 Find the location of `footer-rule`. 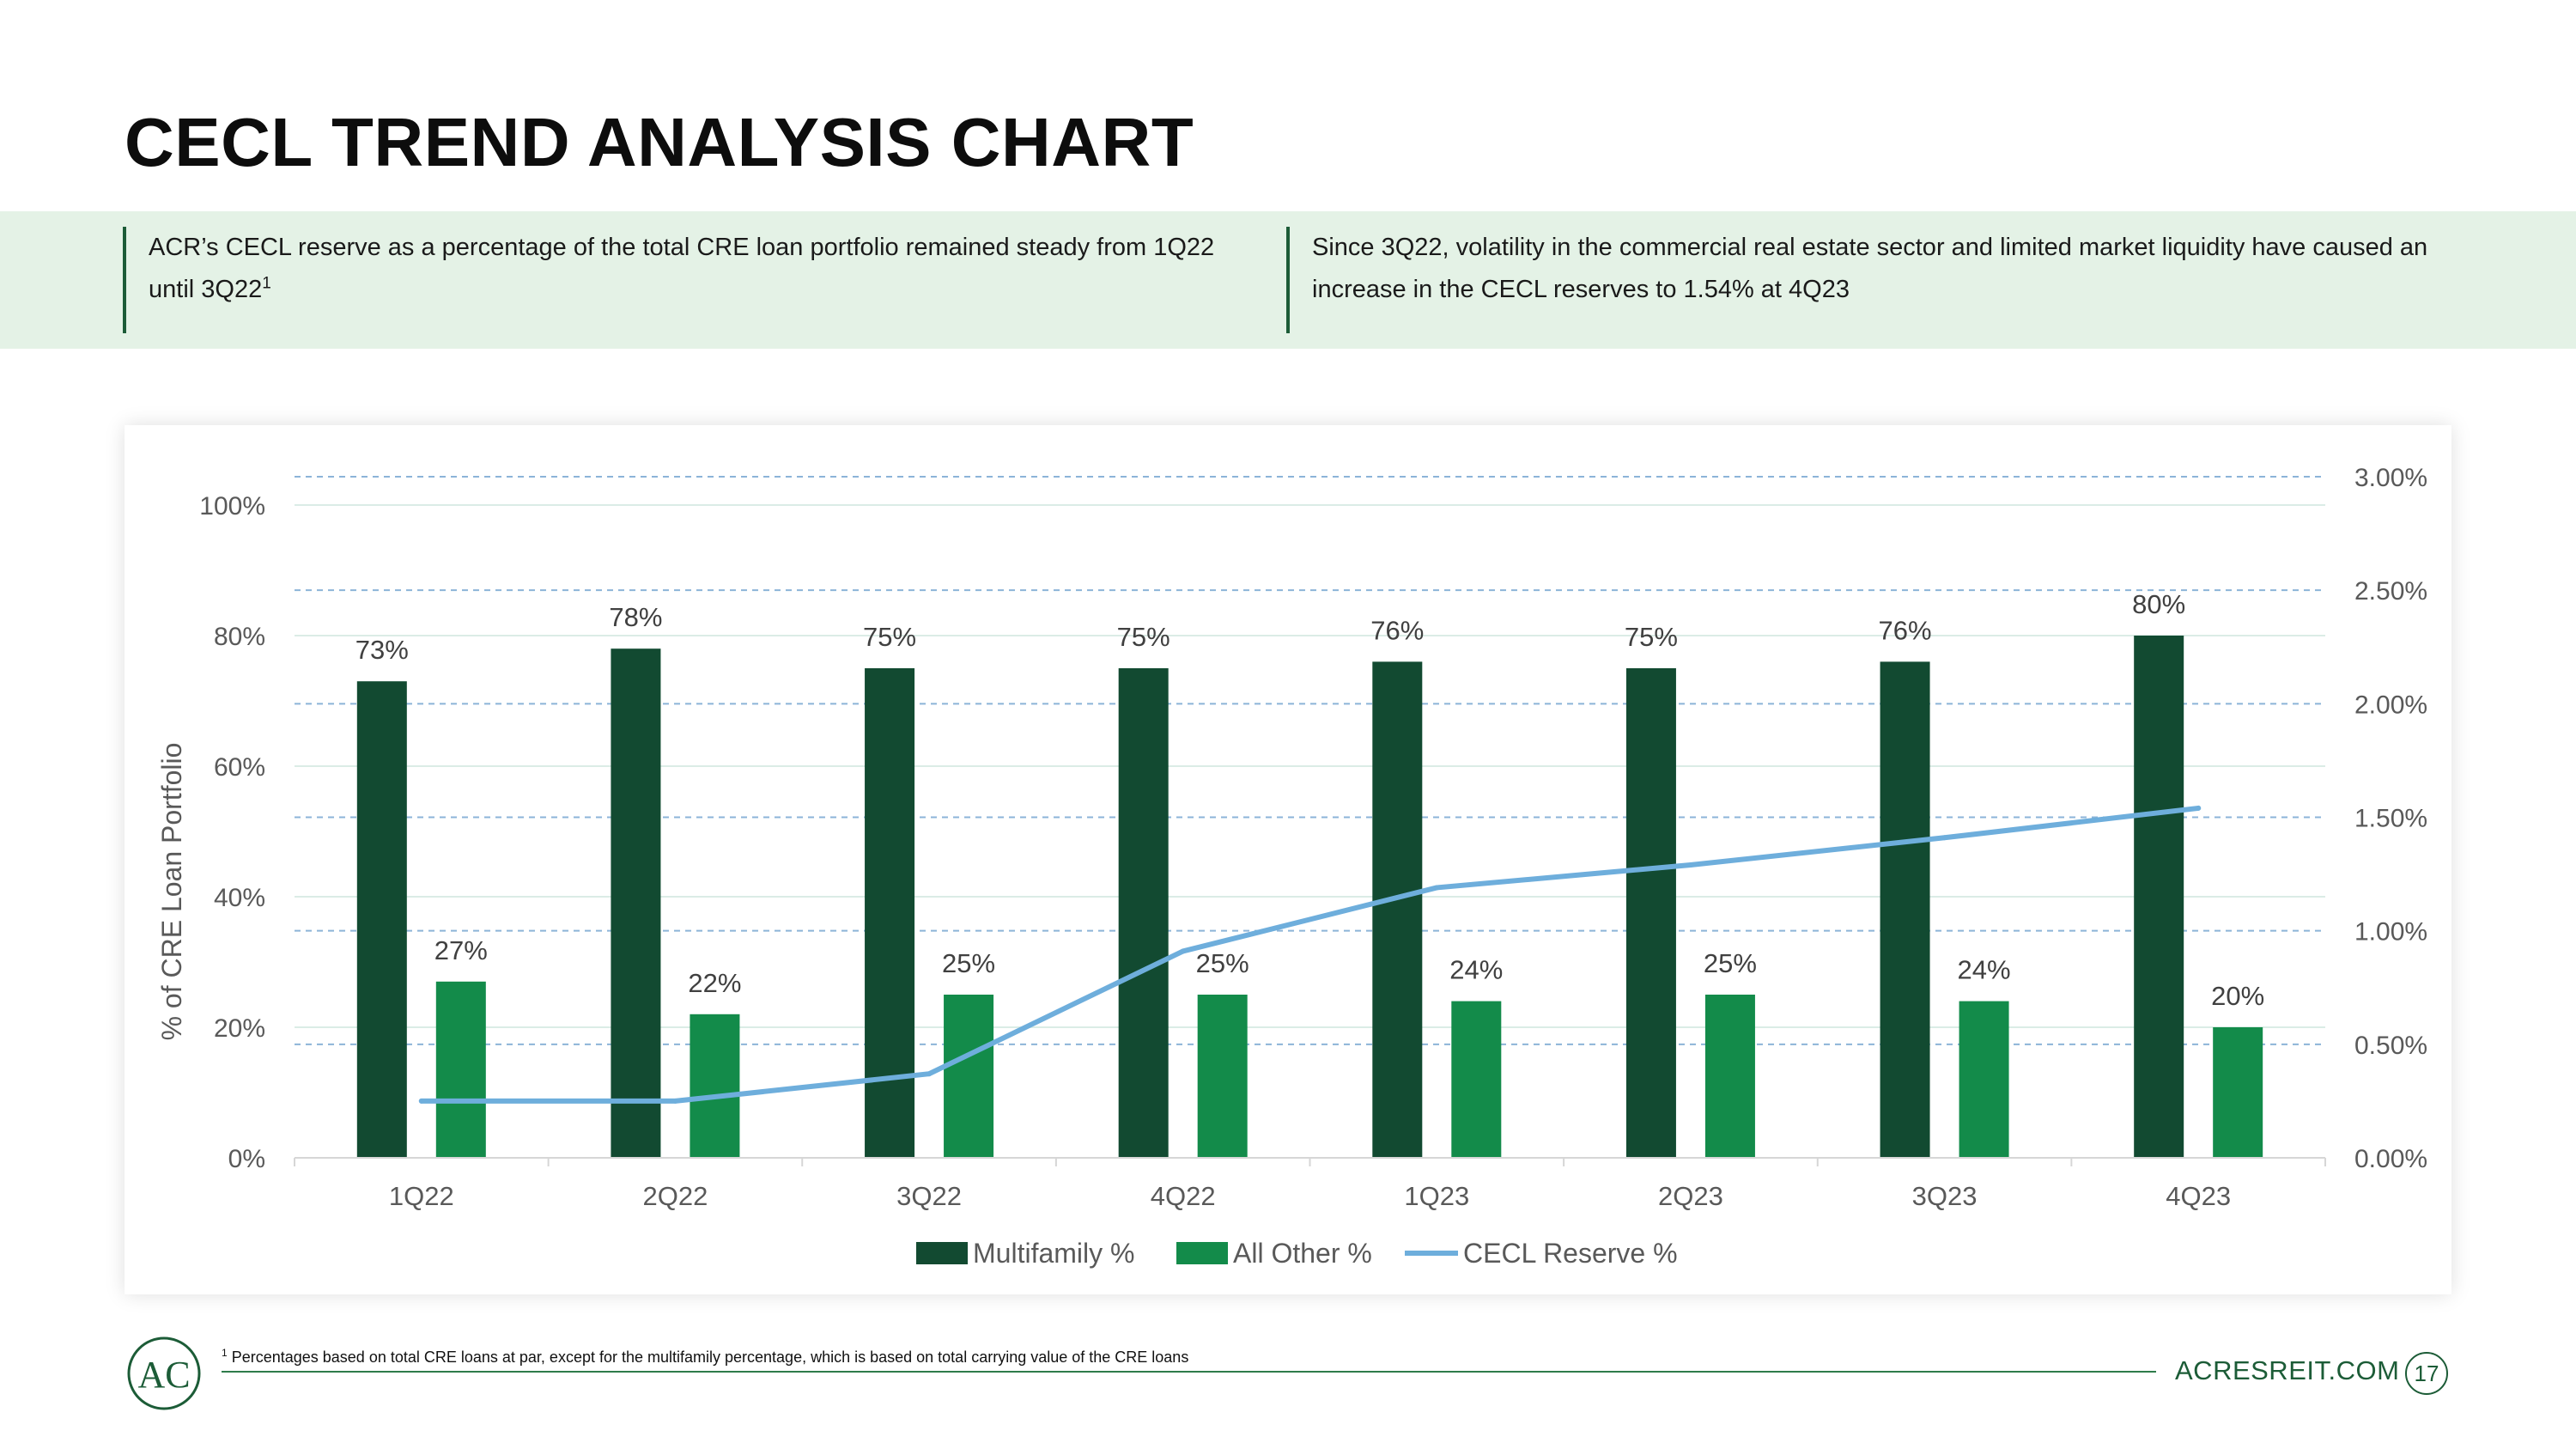

footer-rule is located at coordinates (1189, 1372).